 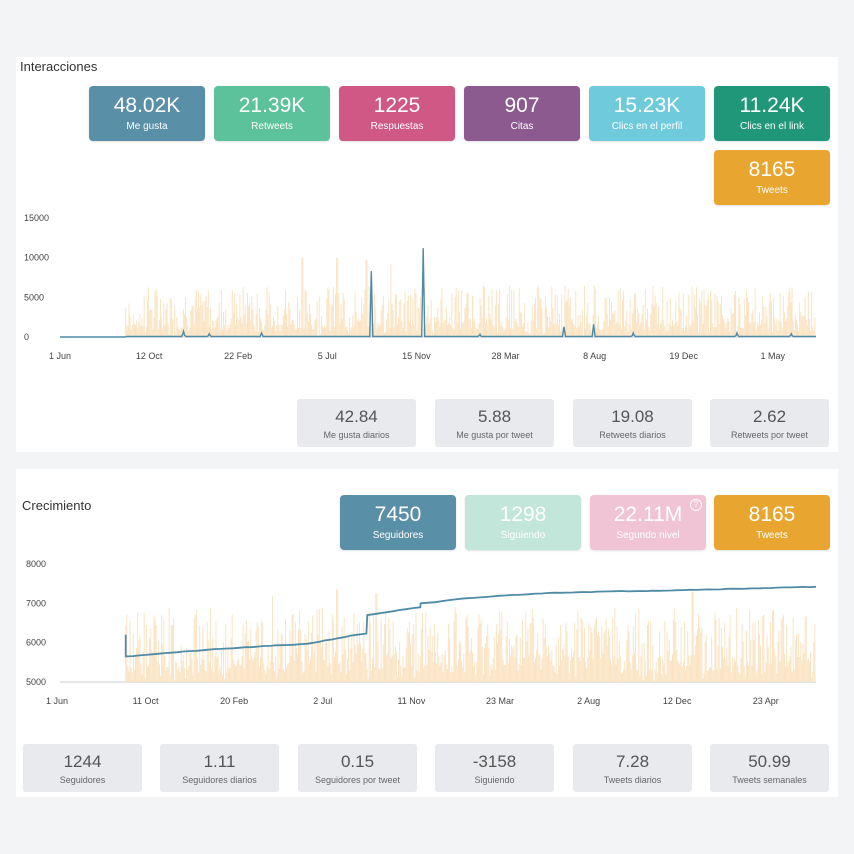 What do you see at coordinates (632, 780) in the screenshot?
I see `stat-tweets-diarios-label: Tweets diarios` at bounding box center [632, 780].